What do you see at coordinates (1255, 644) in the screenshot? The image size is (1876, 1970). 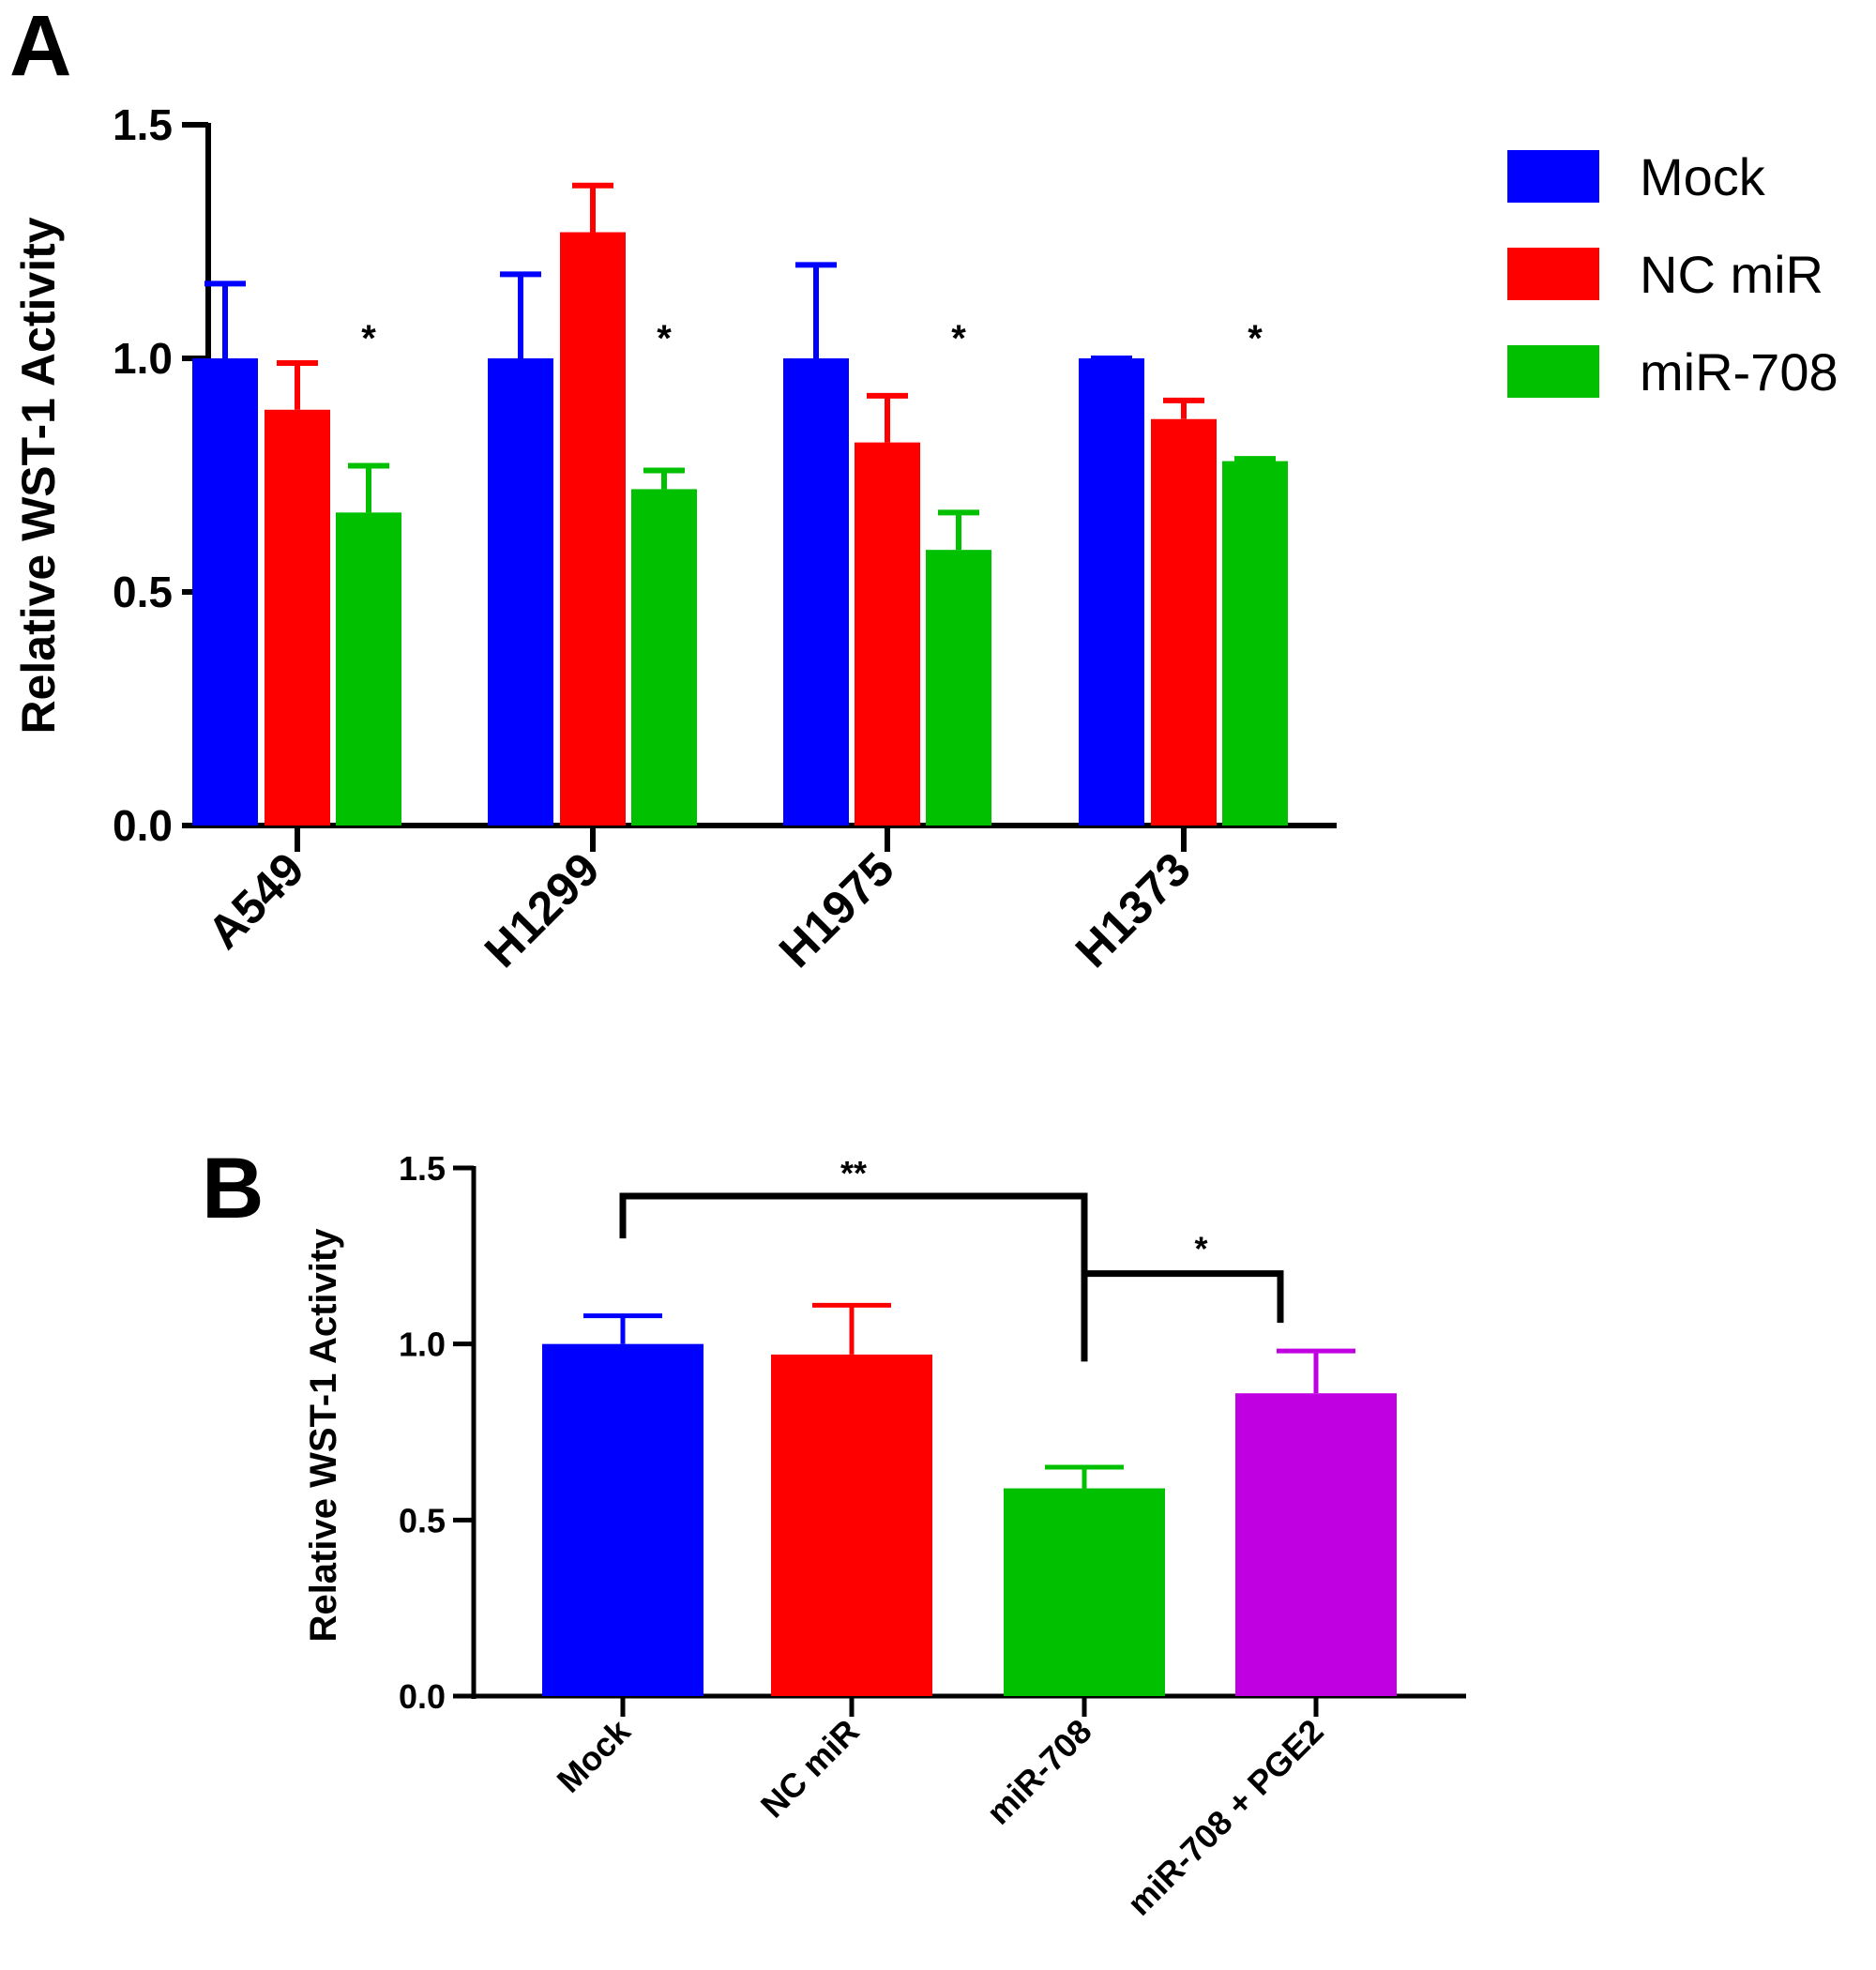 I see `bar-mir-708-h1373` at bounding box center [1255, 644].